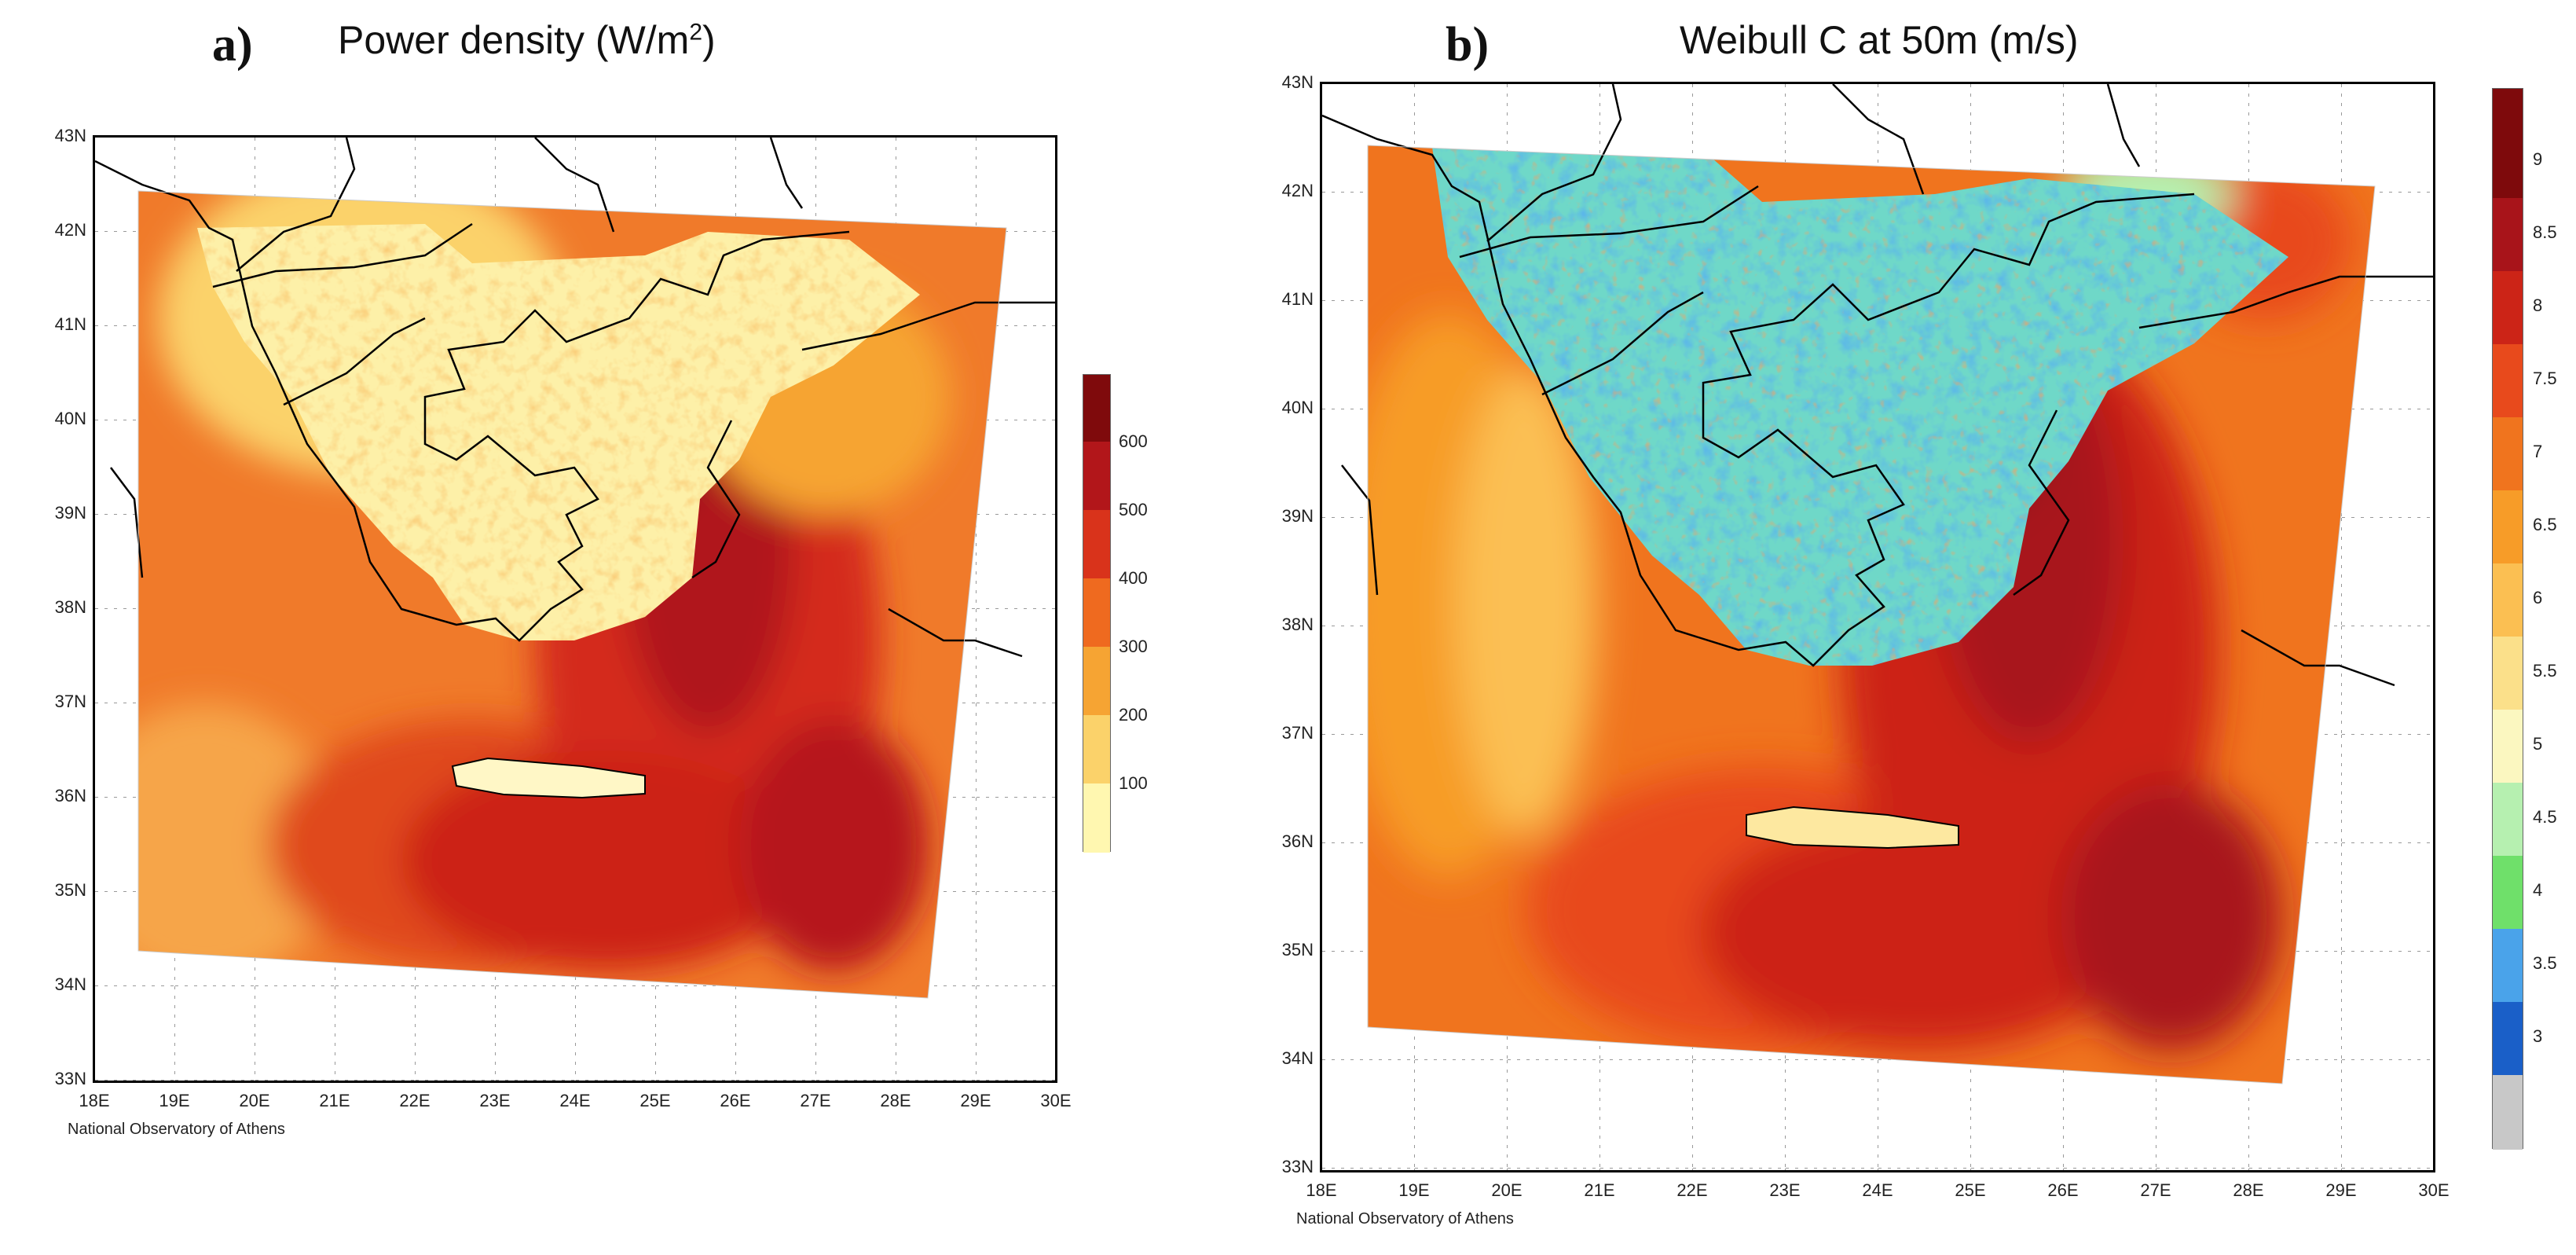  What do you see at coordinates (1133, 715) in the screenshot?
I see `colorbar-label: 200` at bounding box center [1133, 715].